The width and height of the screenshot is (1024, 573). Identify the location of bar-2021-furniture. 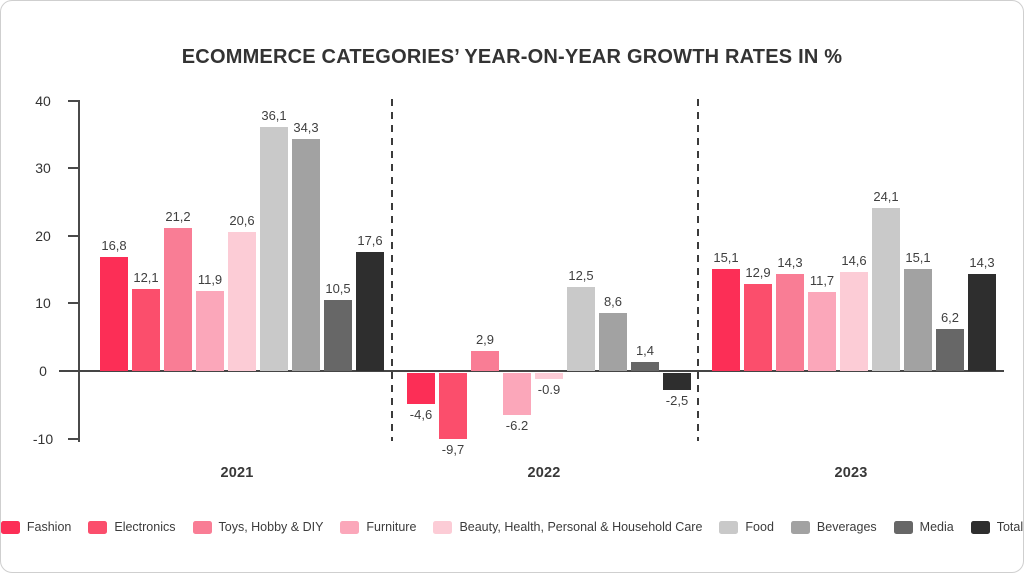
(210, 330).